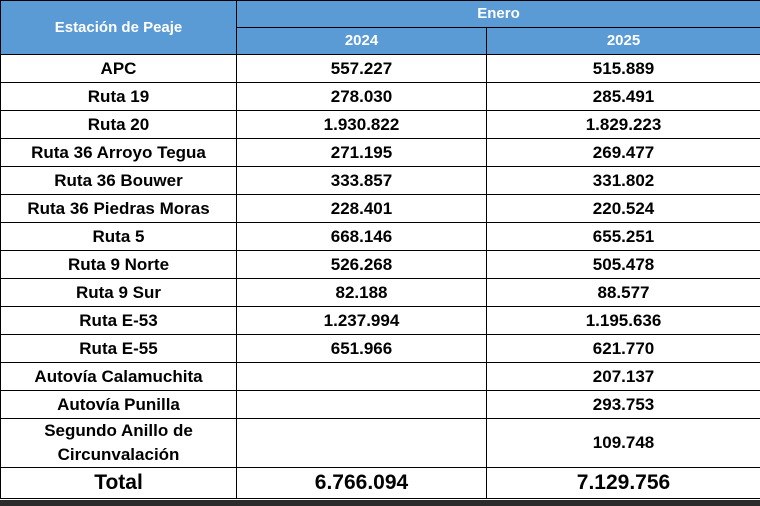  What do you see at coordinates (118, 124) in the screenshot?
I see `station-cell: Ruta 20` at bounding box center [118, 124].